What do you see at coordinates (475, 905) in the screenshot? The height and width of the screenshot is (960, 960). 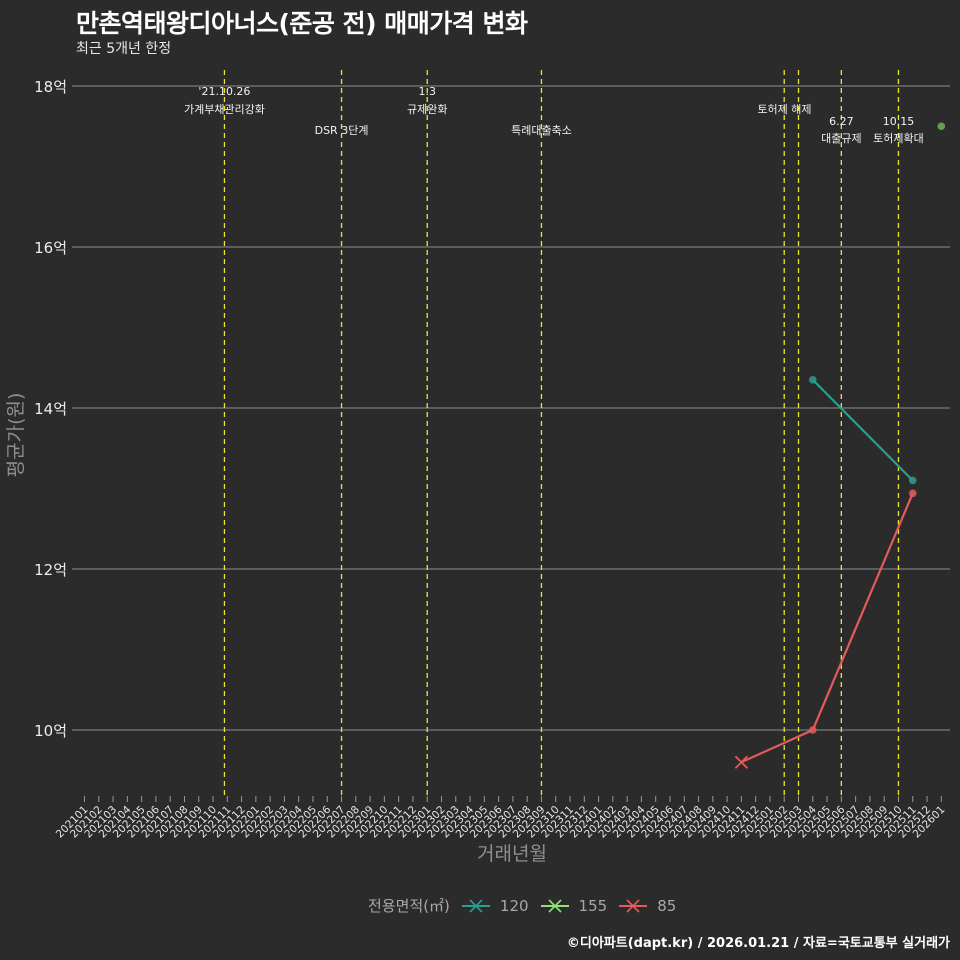 I see `legend-key-120-icon` at bounding box center [475, 905].